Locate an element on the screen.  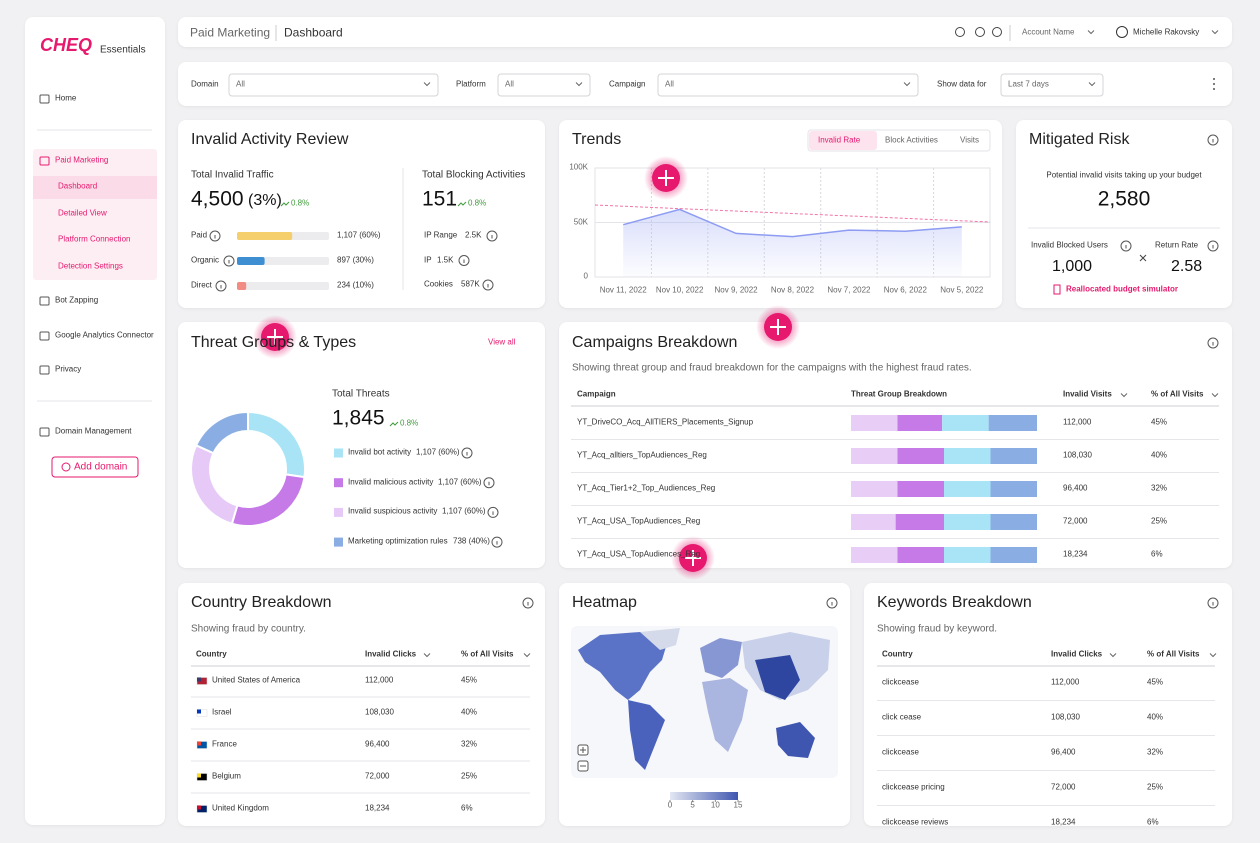
legend-value: 1,107 (60%) is located at coordinates (438, 452).